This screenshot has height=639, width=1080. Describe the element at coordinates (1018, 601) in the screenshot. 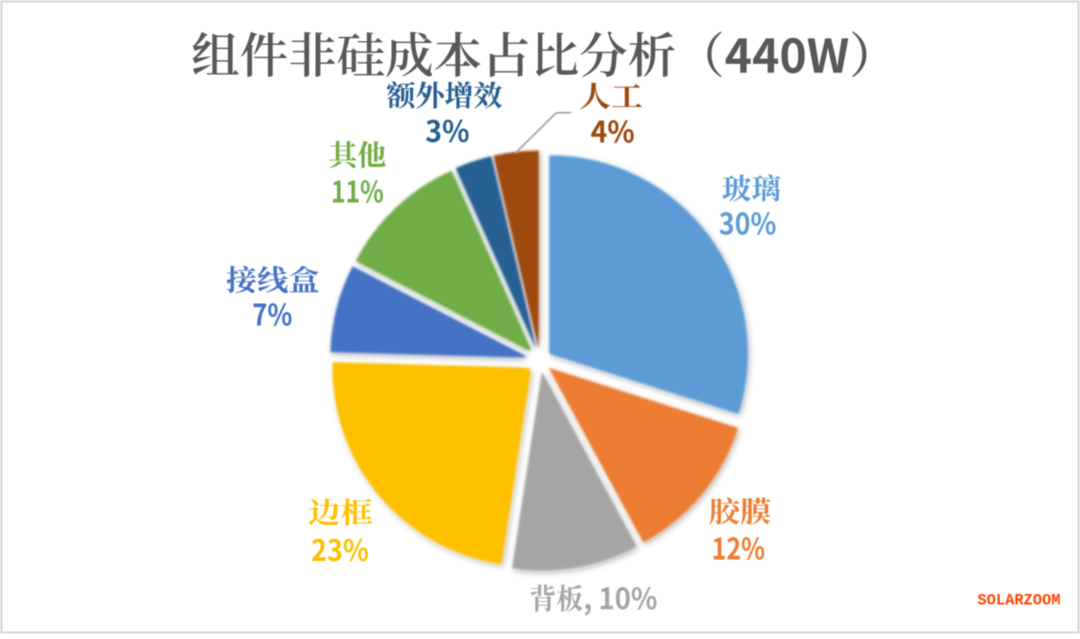

I see `svg-text: SOLARZOOM` at that location.